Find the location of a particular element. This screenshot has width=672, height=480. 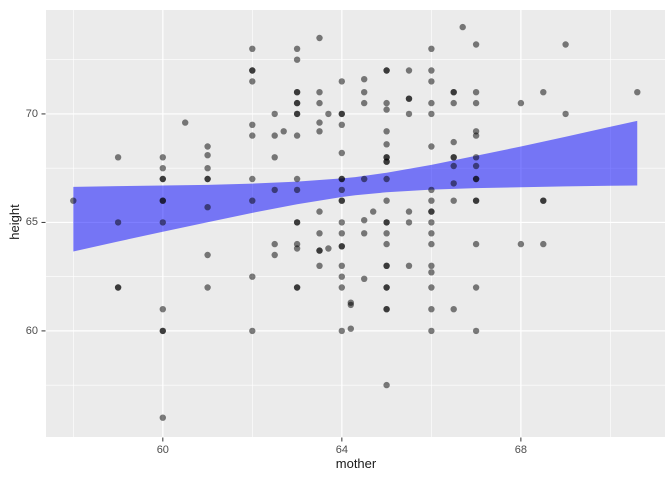

y-tick-label: 60 is located at coordinates (31, 330).